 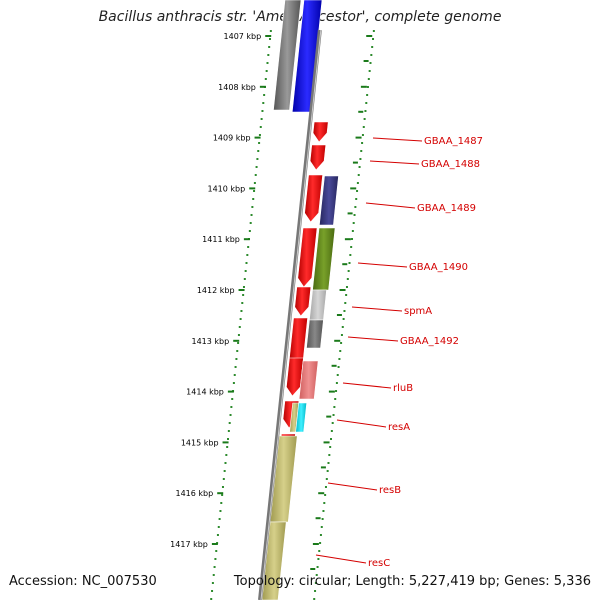 I want to click on kbp-label: 1414 kbp, so click(x=205, y=392).